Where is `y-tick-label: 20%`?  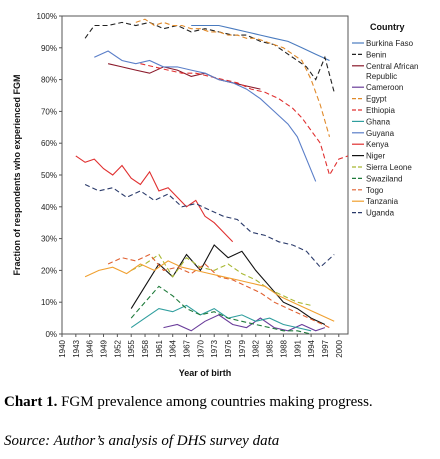
y-tick-label: 20% is located at coordinates (49, 270).